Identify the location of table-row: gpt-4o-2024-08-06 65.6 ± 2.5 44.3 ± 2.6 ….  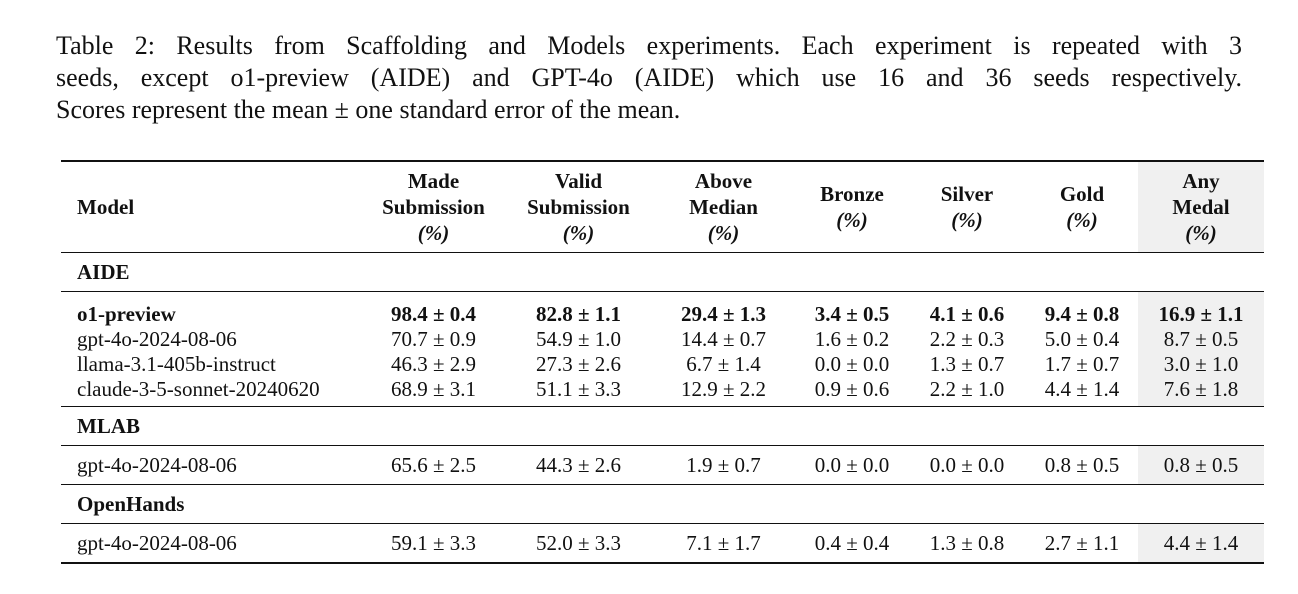
(662, 465).